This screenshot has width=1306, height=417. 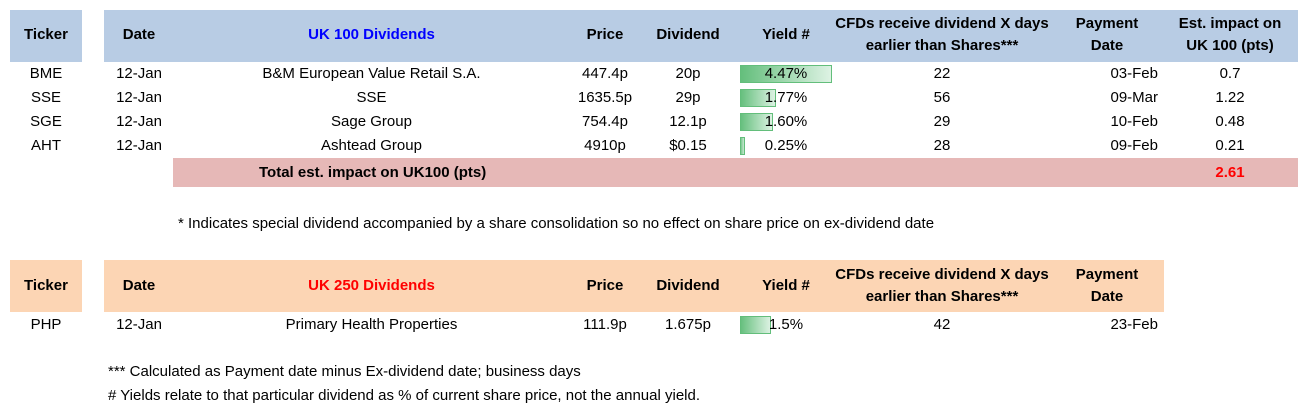 I want to click on cell-yield: 1.77%, so click(x=786, y=97).